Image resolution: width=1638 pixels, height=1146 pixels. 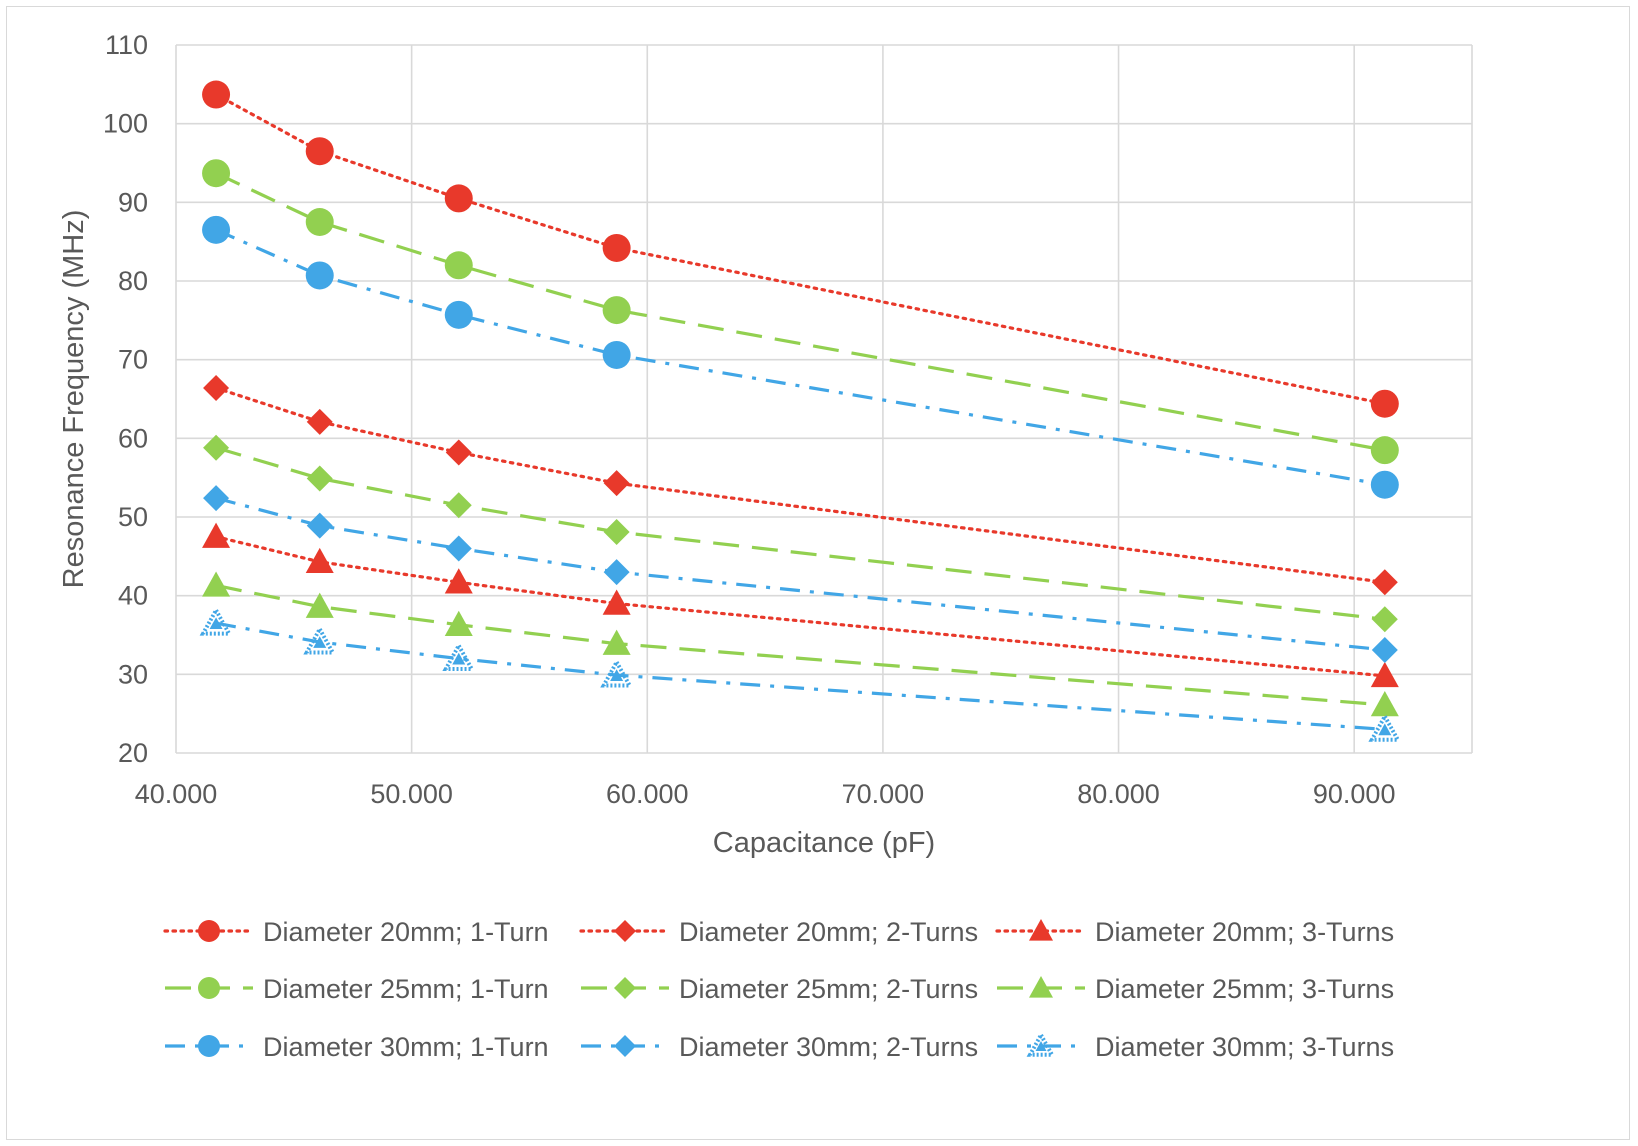 What do you see at coordinates (828, 1047) in the screenshot?
I see `legend-label: Diameter 30mm; 2-Turns` at bounding box center [828, 1047].